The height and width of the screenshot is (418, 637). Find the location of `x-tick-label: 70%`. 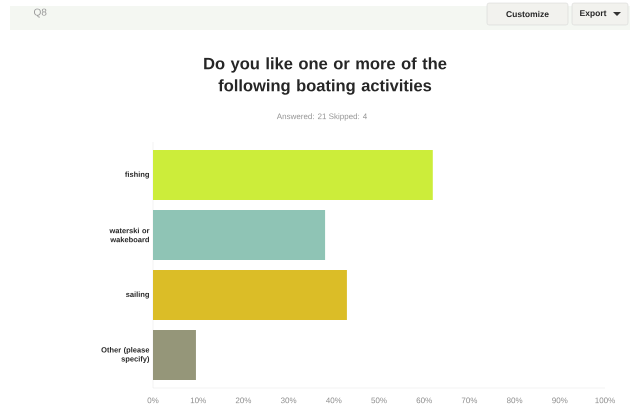

x-tick-label: 70% is located at coordinates (470, 401).